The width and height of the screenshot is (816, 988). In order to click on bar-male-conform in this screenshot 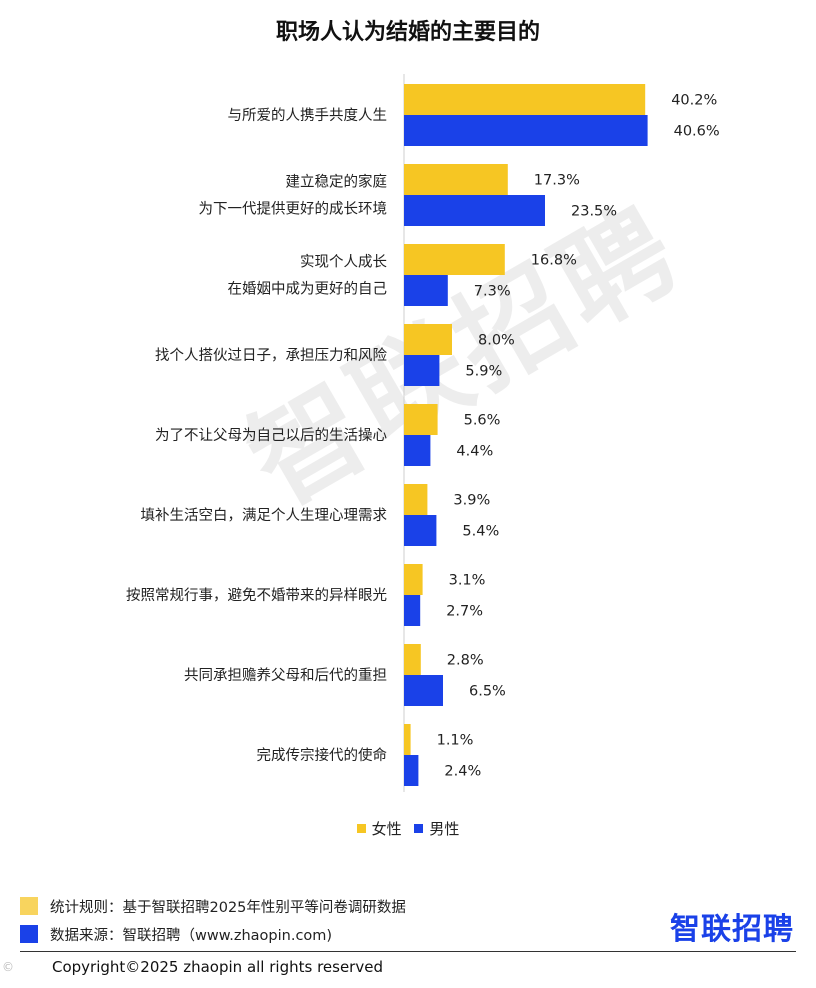, I will do `click(412, 610)`.